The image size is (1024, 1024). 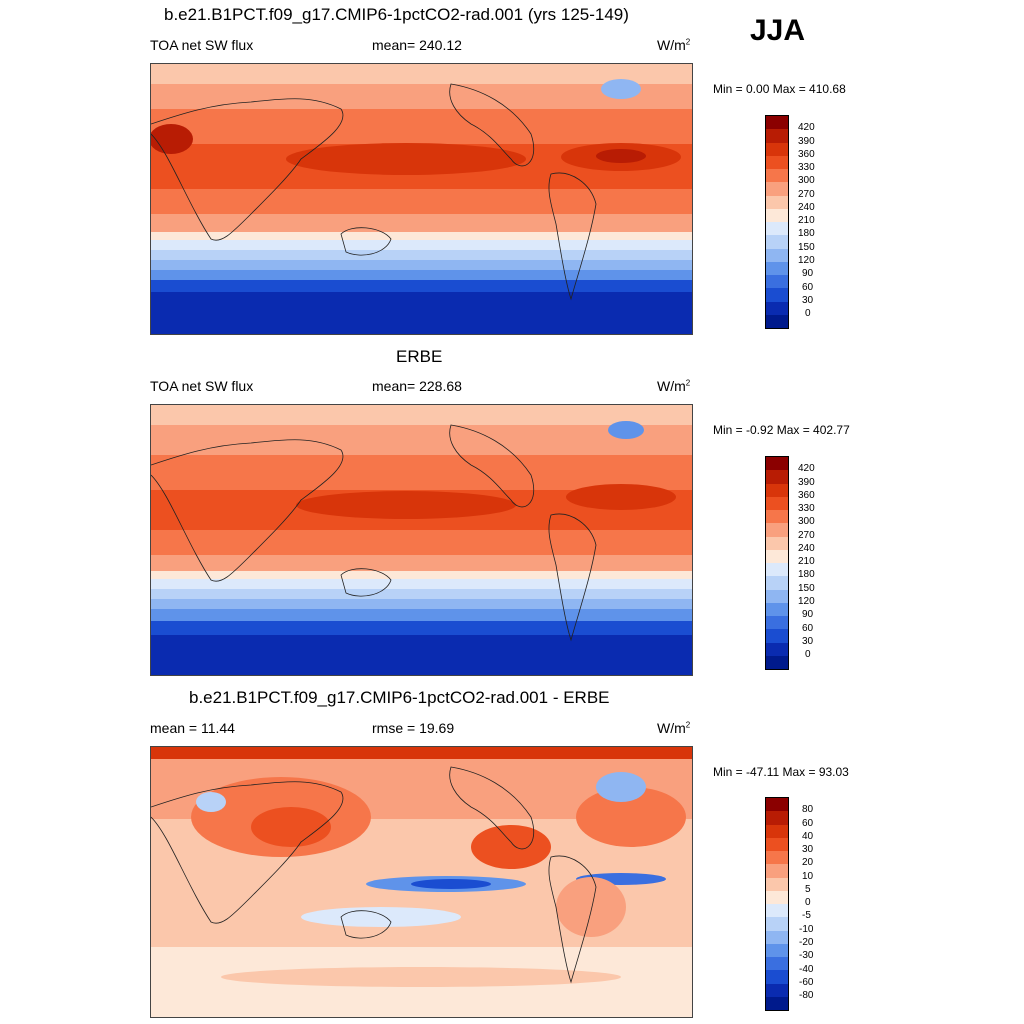 What do you see at coordinates (419, 356) in the screenshot?
I see `panel-2-title: ERBE` at bounding box center [419, 356].